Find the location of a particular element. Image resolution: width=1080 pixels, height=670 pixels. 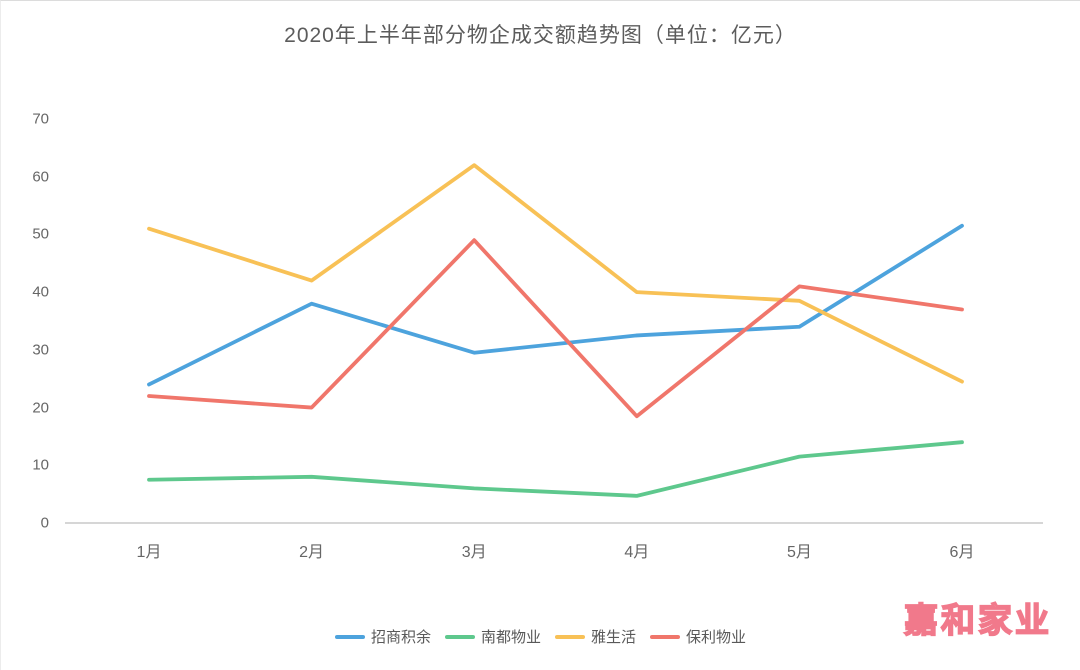

chart-legend: 招商积余 南都物业 雅生活 保利物业 is located at coordinates (540, 636).